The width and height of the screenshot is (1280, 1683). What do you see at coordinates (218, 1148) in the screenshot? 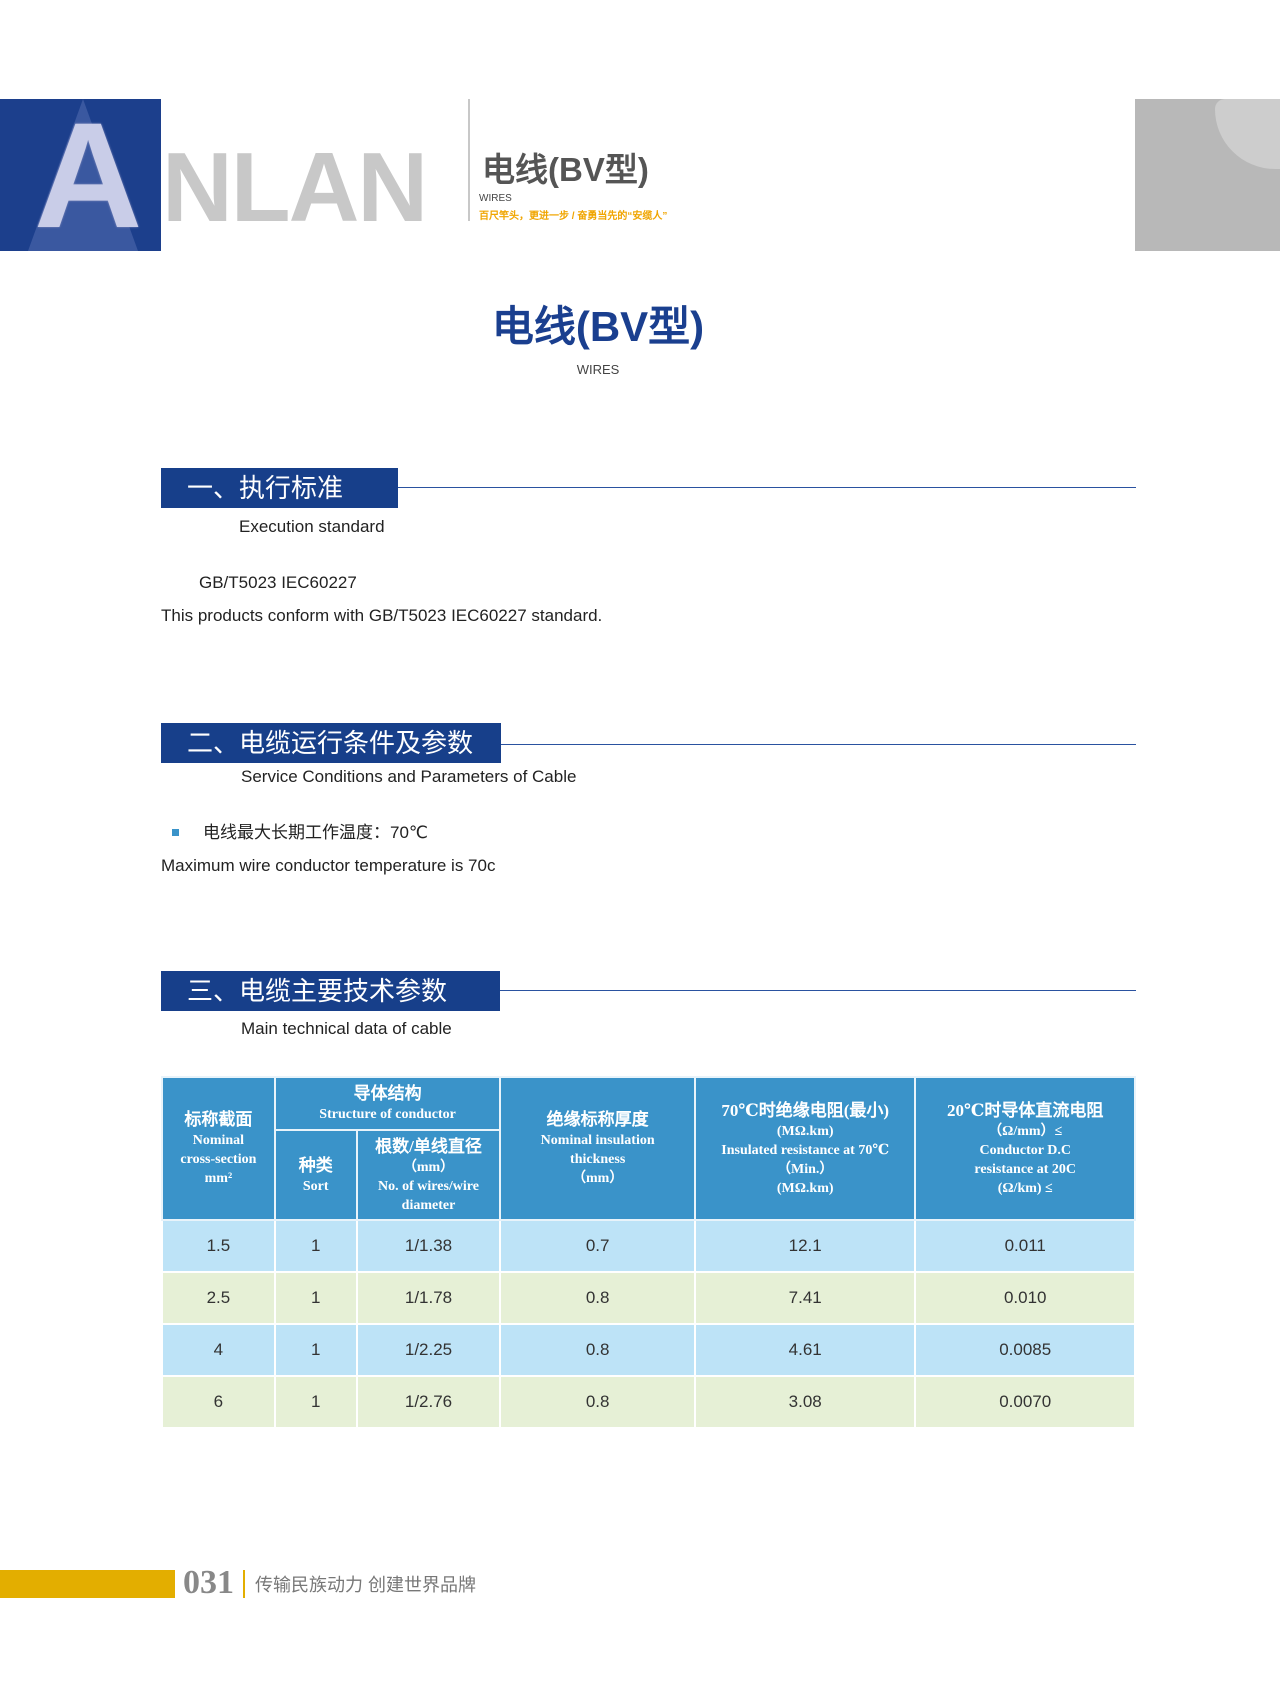
I see `header-cross-section: 标称截面 Nominal cross-section mm²` at bounding box center [218, 1148].